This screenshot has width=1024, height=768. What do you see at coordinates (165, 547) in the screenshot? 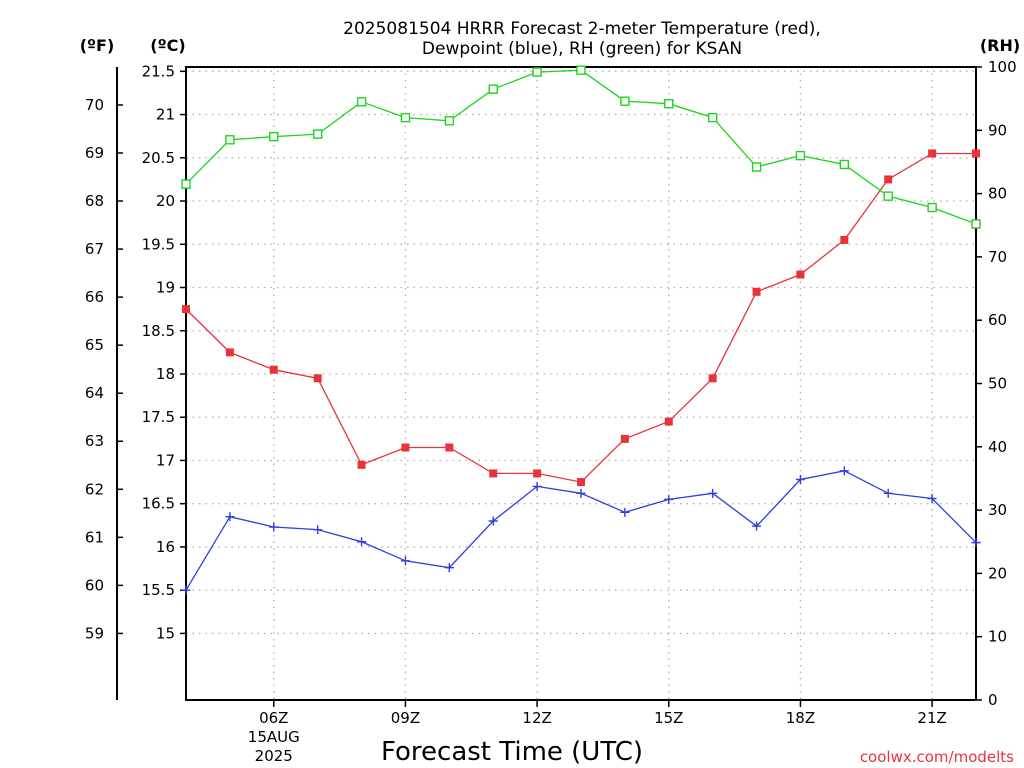
I see `celsius-tick-label: 16` at bounding box center [165, 547].